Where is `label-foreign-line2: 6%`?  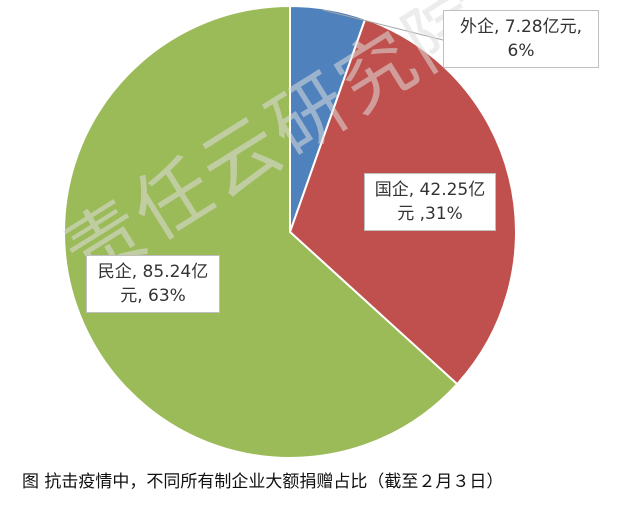
label-foreign-line2: 6% is located at coordinates (521, 51).